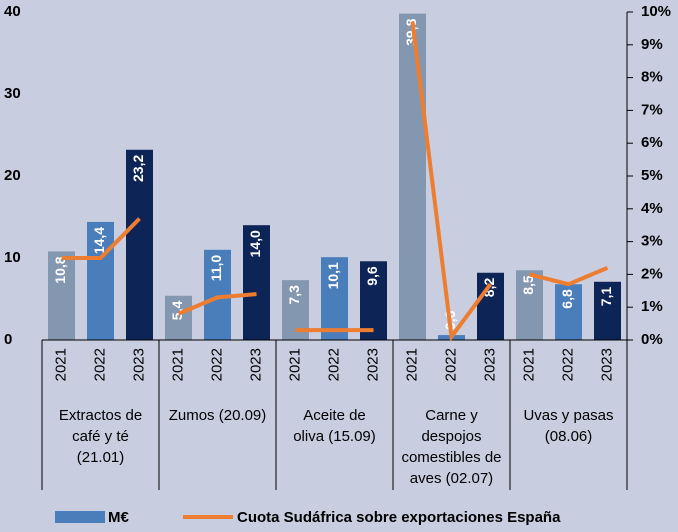  Describe the element at coordinates (12, 93) in the screenshot. I see `y-tick-label: 30` at that location.